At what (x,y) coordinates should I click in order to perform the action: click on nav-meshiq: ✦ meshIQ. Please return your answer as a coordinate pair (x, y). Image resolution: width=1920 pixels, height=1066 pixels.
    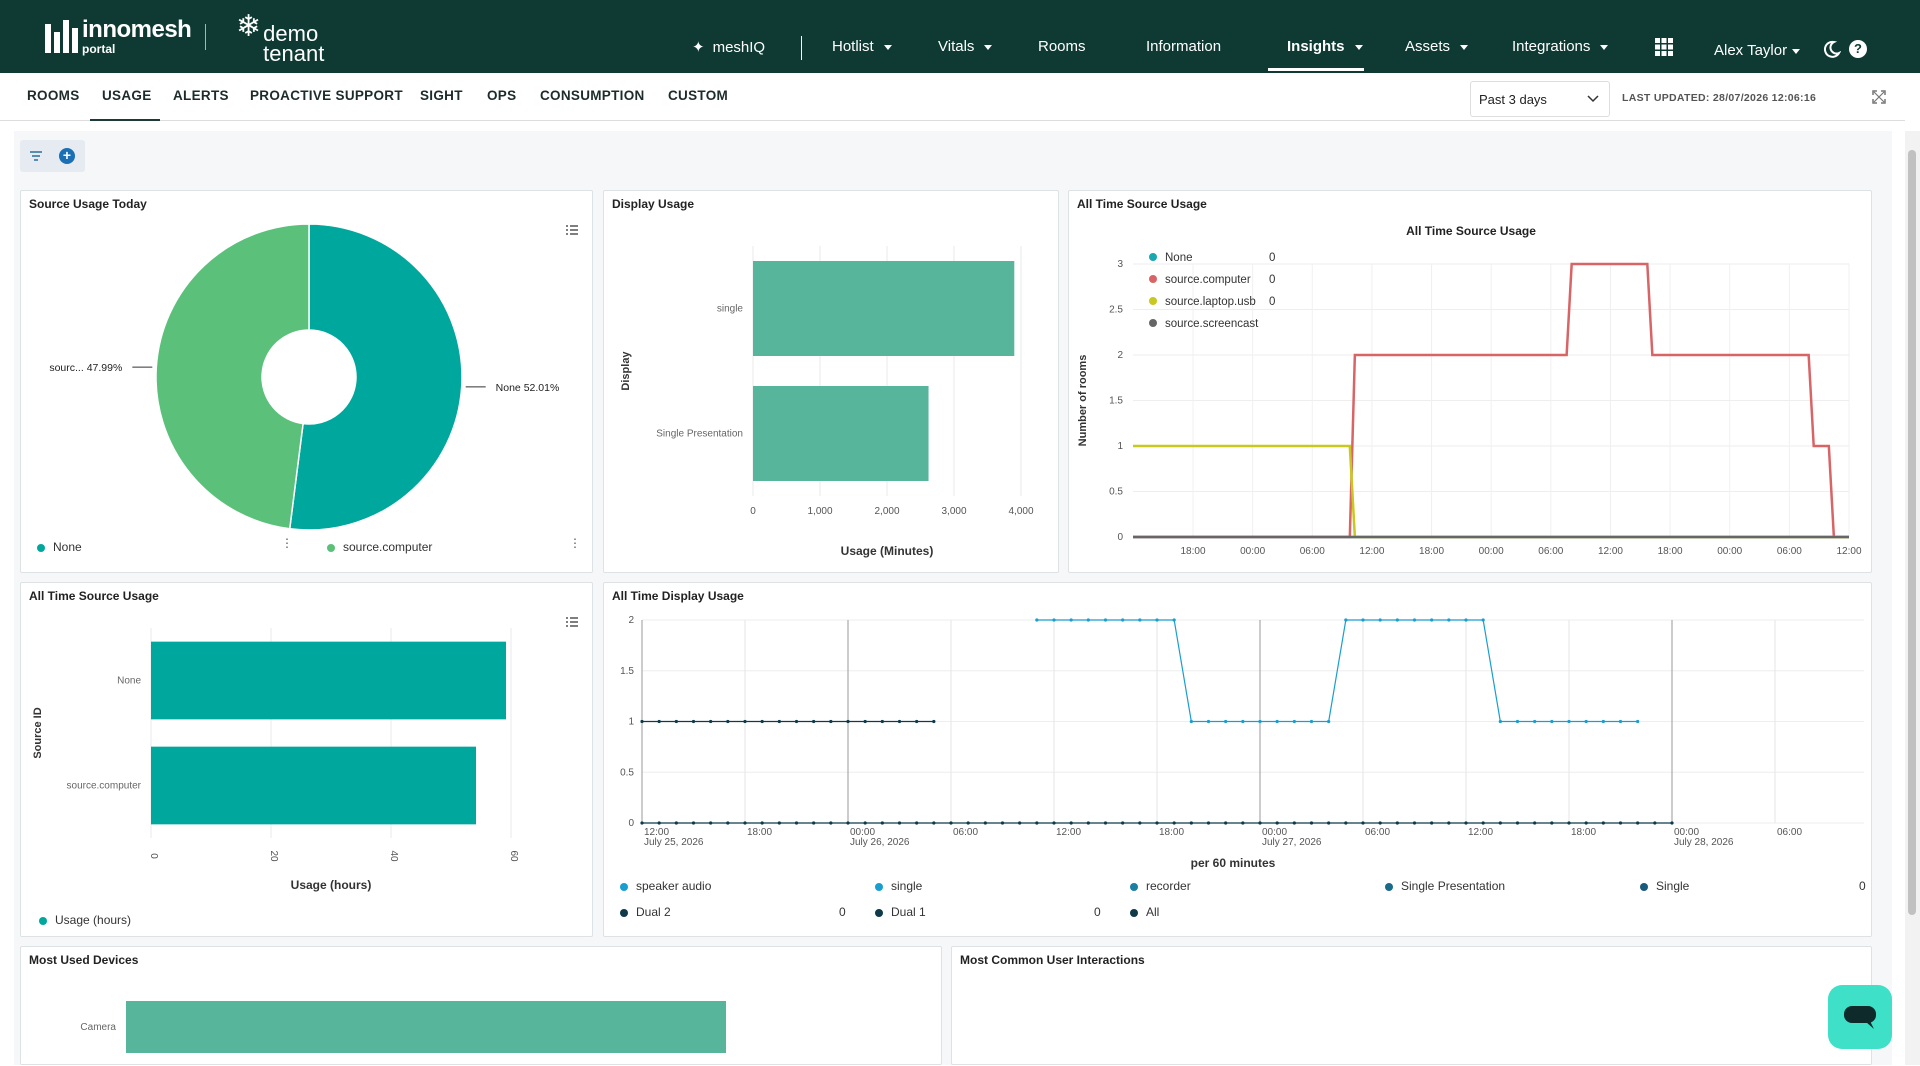
    Looking at the image, I should click on (728, 47).